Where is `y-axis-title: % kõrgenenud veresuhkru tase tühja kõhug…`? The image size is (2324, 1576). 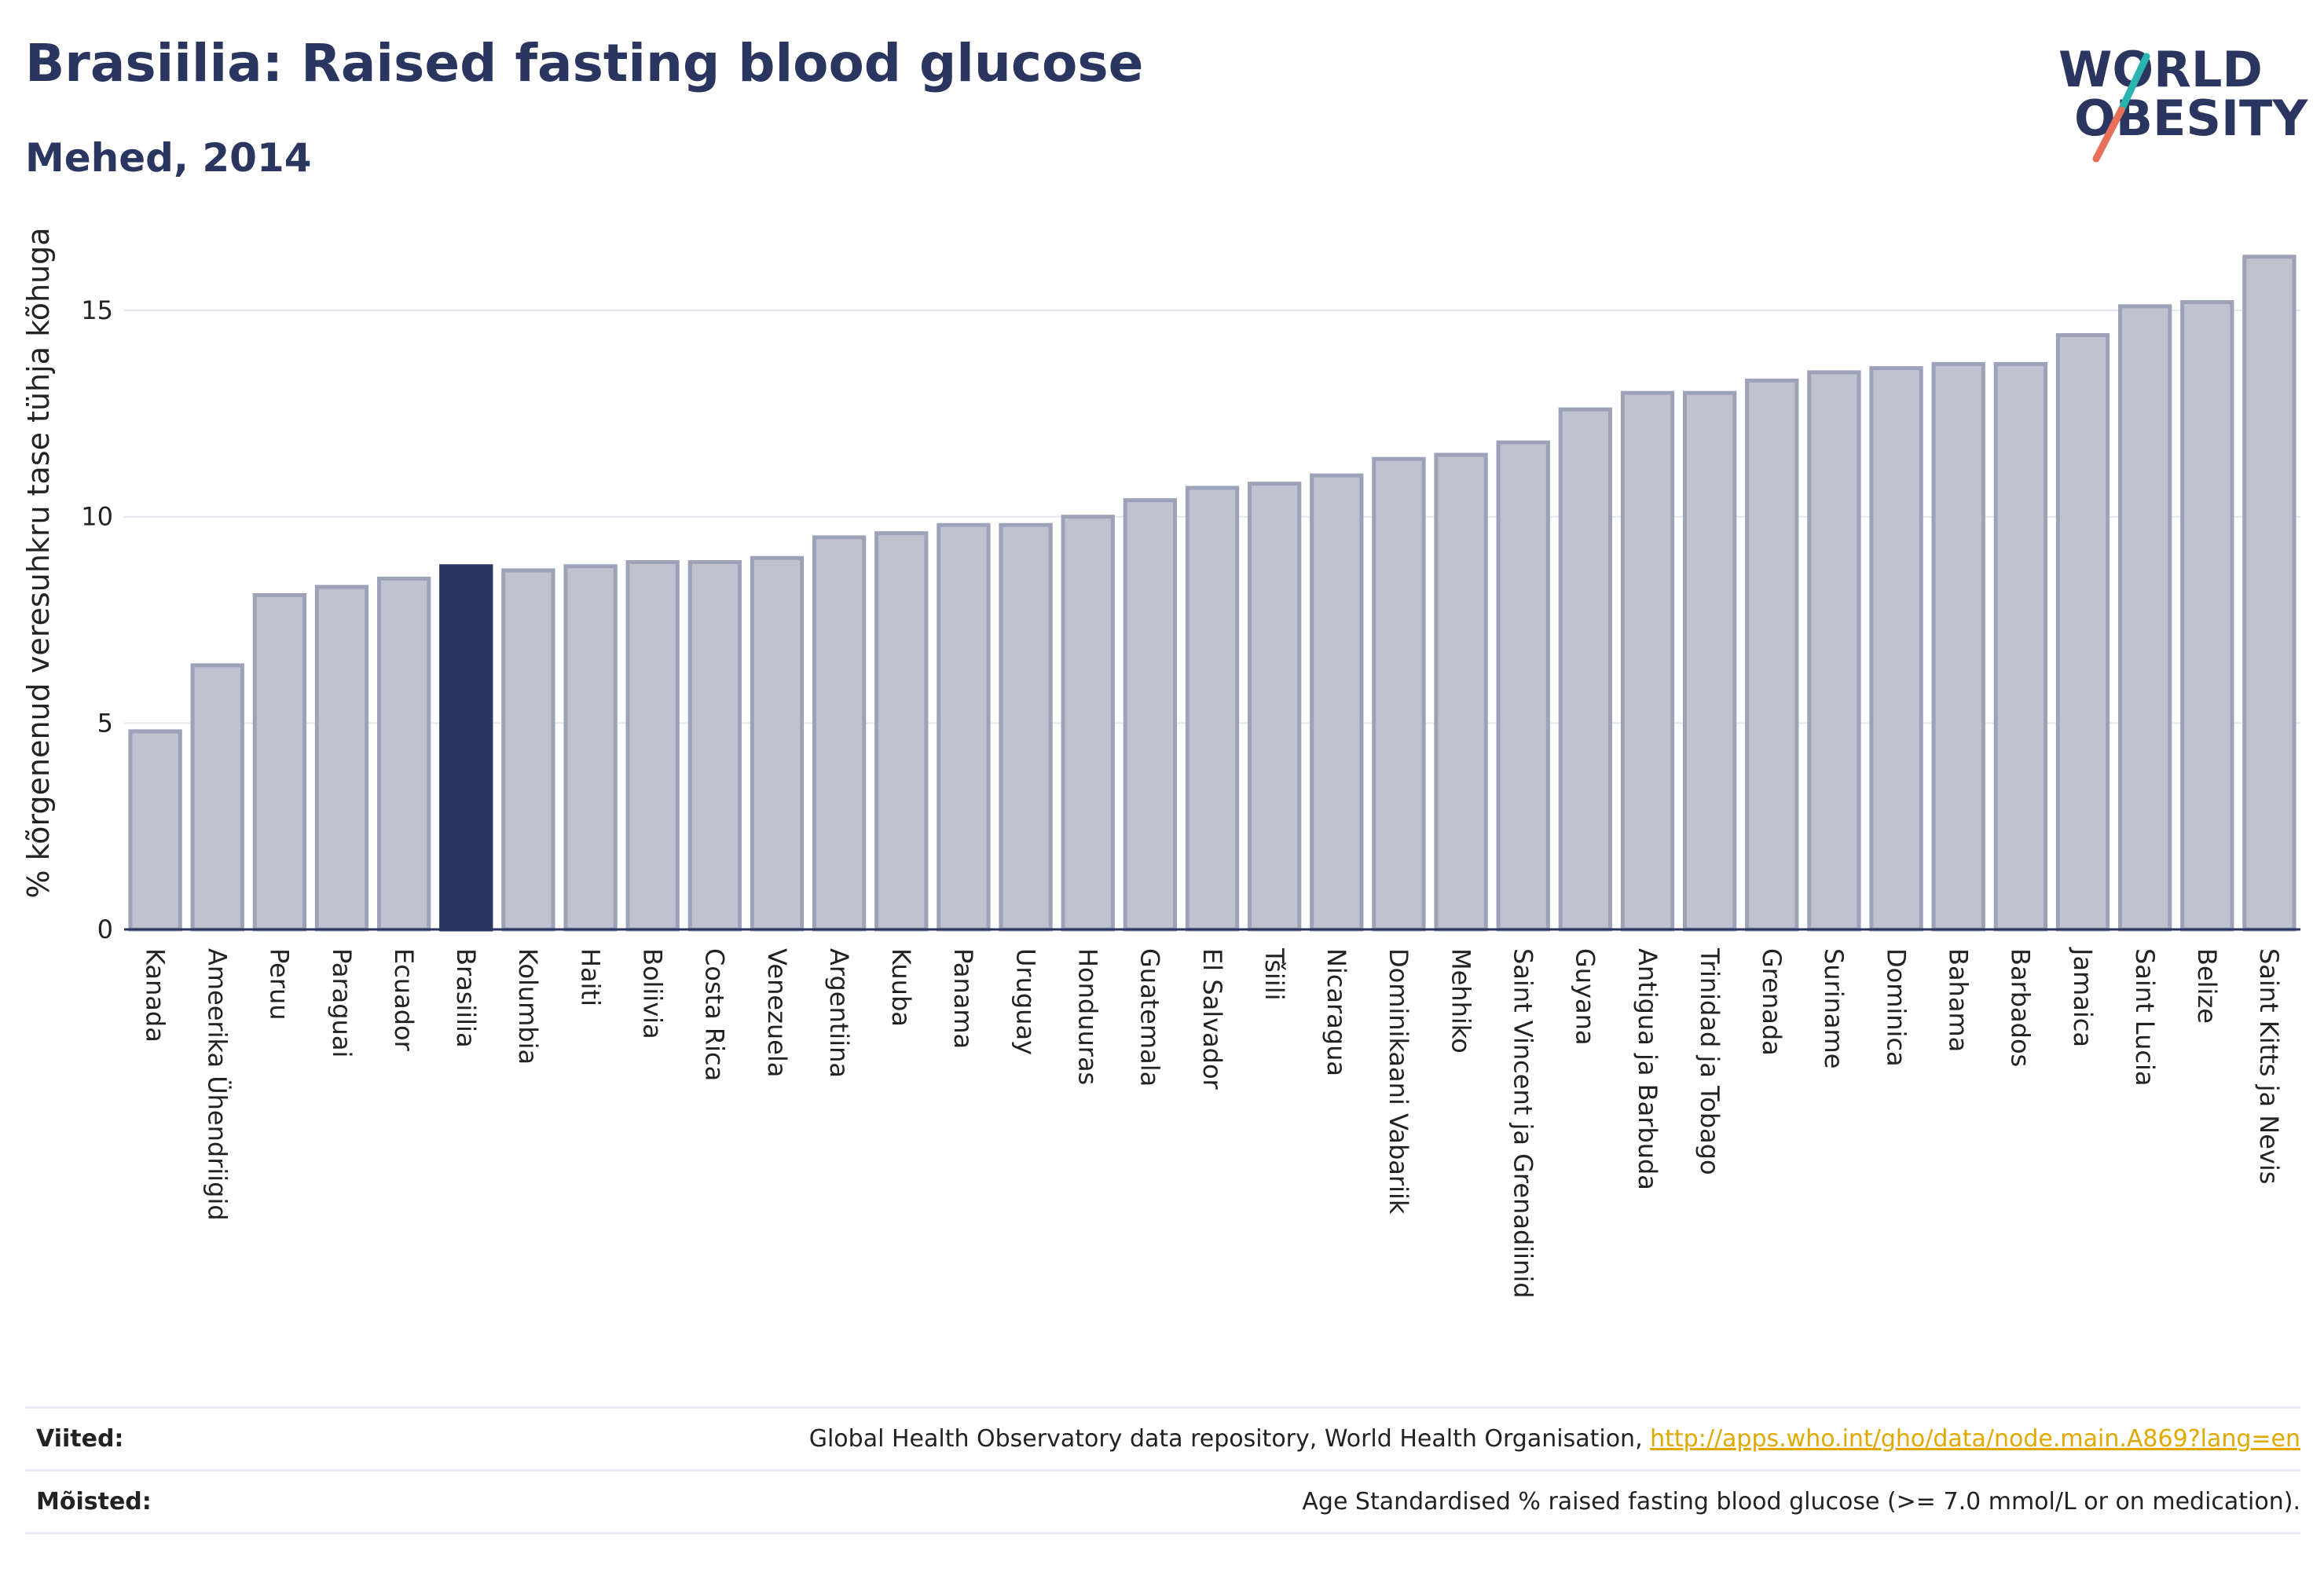 y-axis-title: % kõrgenenud veresuhkru tase tühja kõhug… is located at coordinates (38, 562).